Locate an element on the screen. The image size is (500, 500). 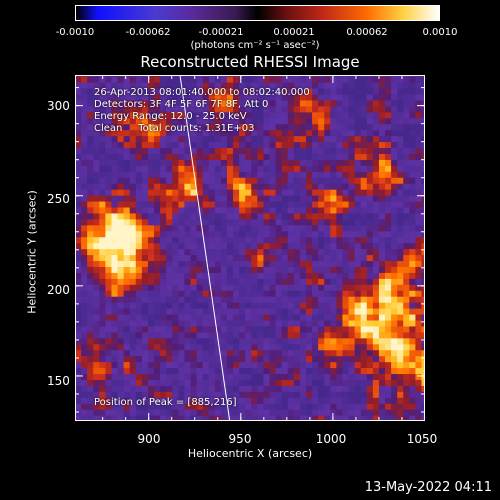
colorbar-tick: -0.00021 is located at coordinates (221, 32).